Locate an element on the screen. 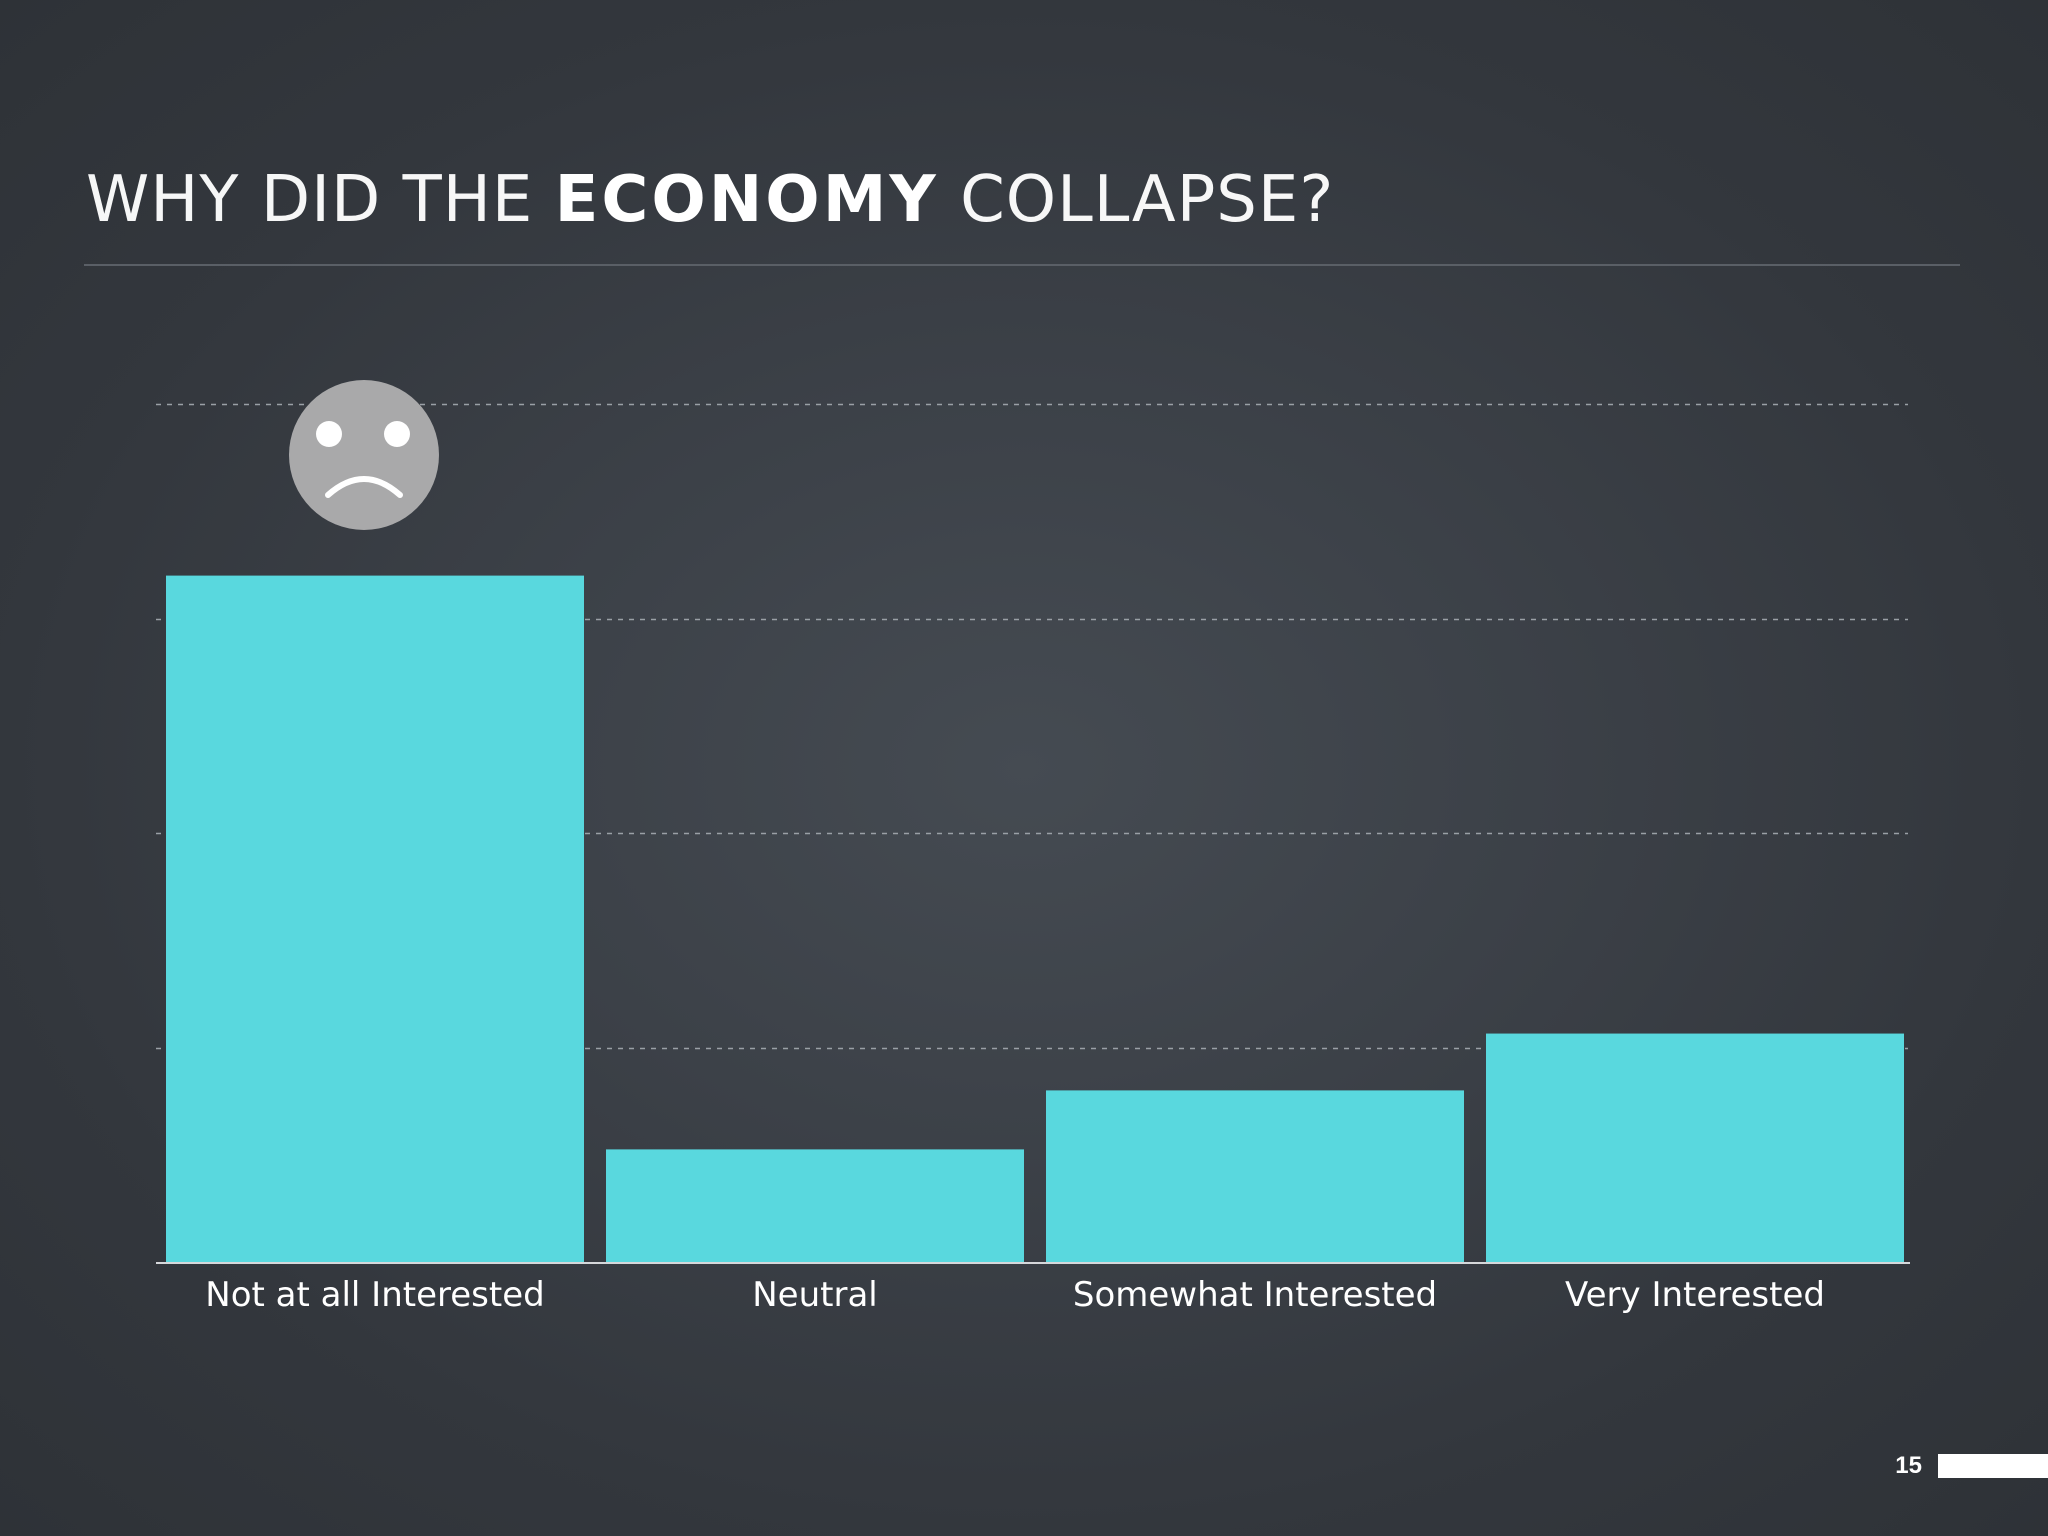 This screenshot has width=2048, height=1536. sad-face-mouth is located at coordinates (364, 487).